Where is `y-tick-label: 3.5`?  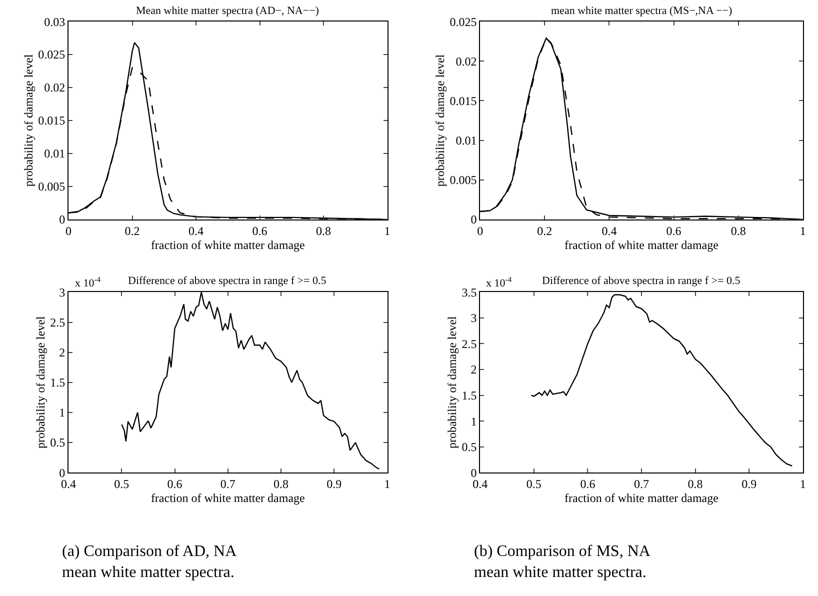
y-tick-label: 3.5 is located at coordinates (469, 292).